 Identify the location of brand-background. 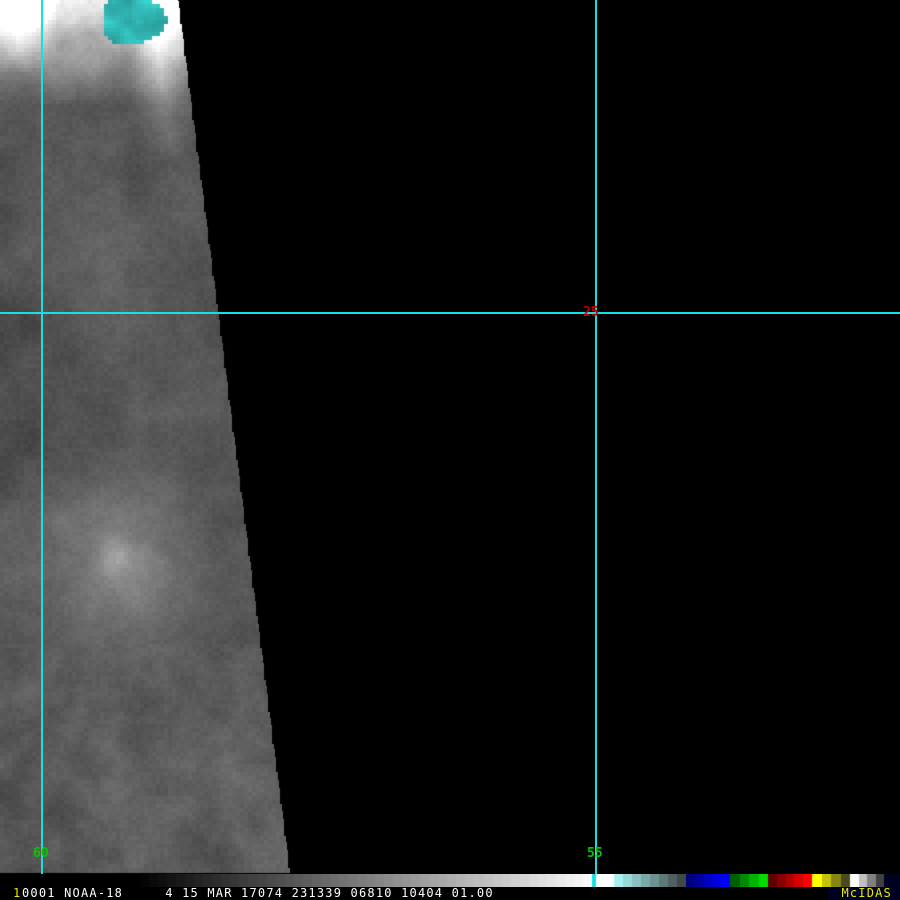
(864, 893).